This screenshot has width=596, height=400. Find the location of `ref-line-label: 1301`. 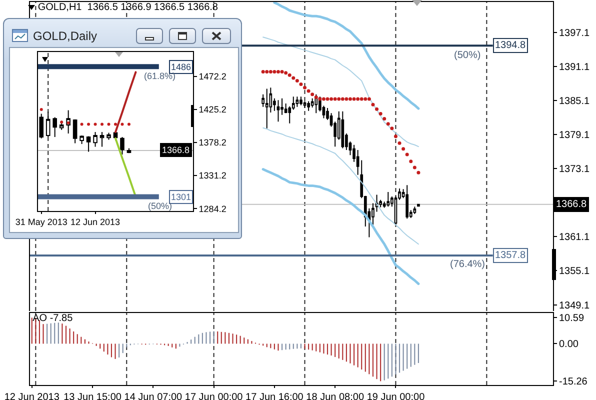

ref-line-label: 1301 is located at coordinates (181, 197).